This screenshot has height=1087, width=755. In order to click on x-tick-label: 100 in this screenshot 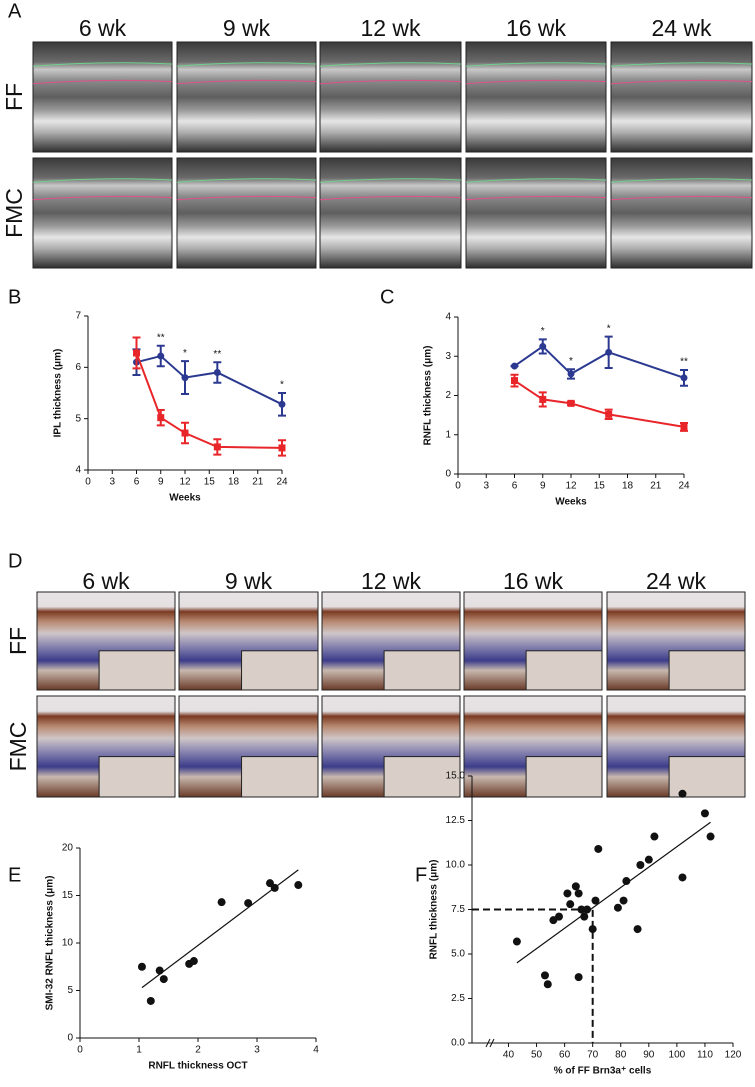, I will do `click(677, 1055)`.